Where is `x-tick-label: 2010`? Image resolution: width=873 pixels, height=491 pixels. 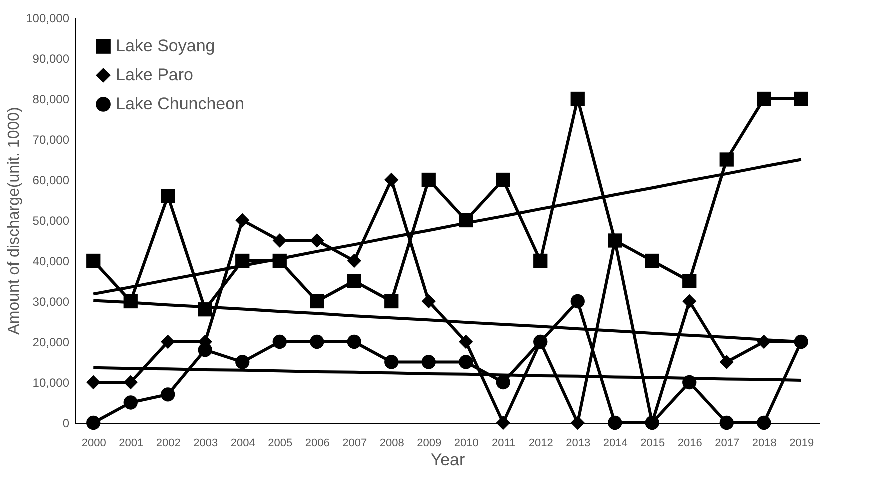
x-tick-label: 2010 is located at coordinates (466, 444).